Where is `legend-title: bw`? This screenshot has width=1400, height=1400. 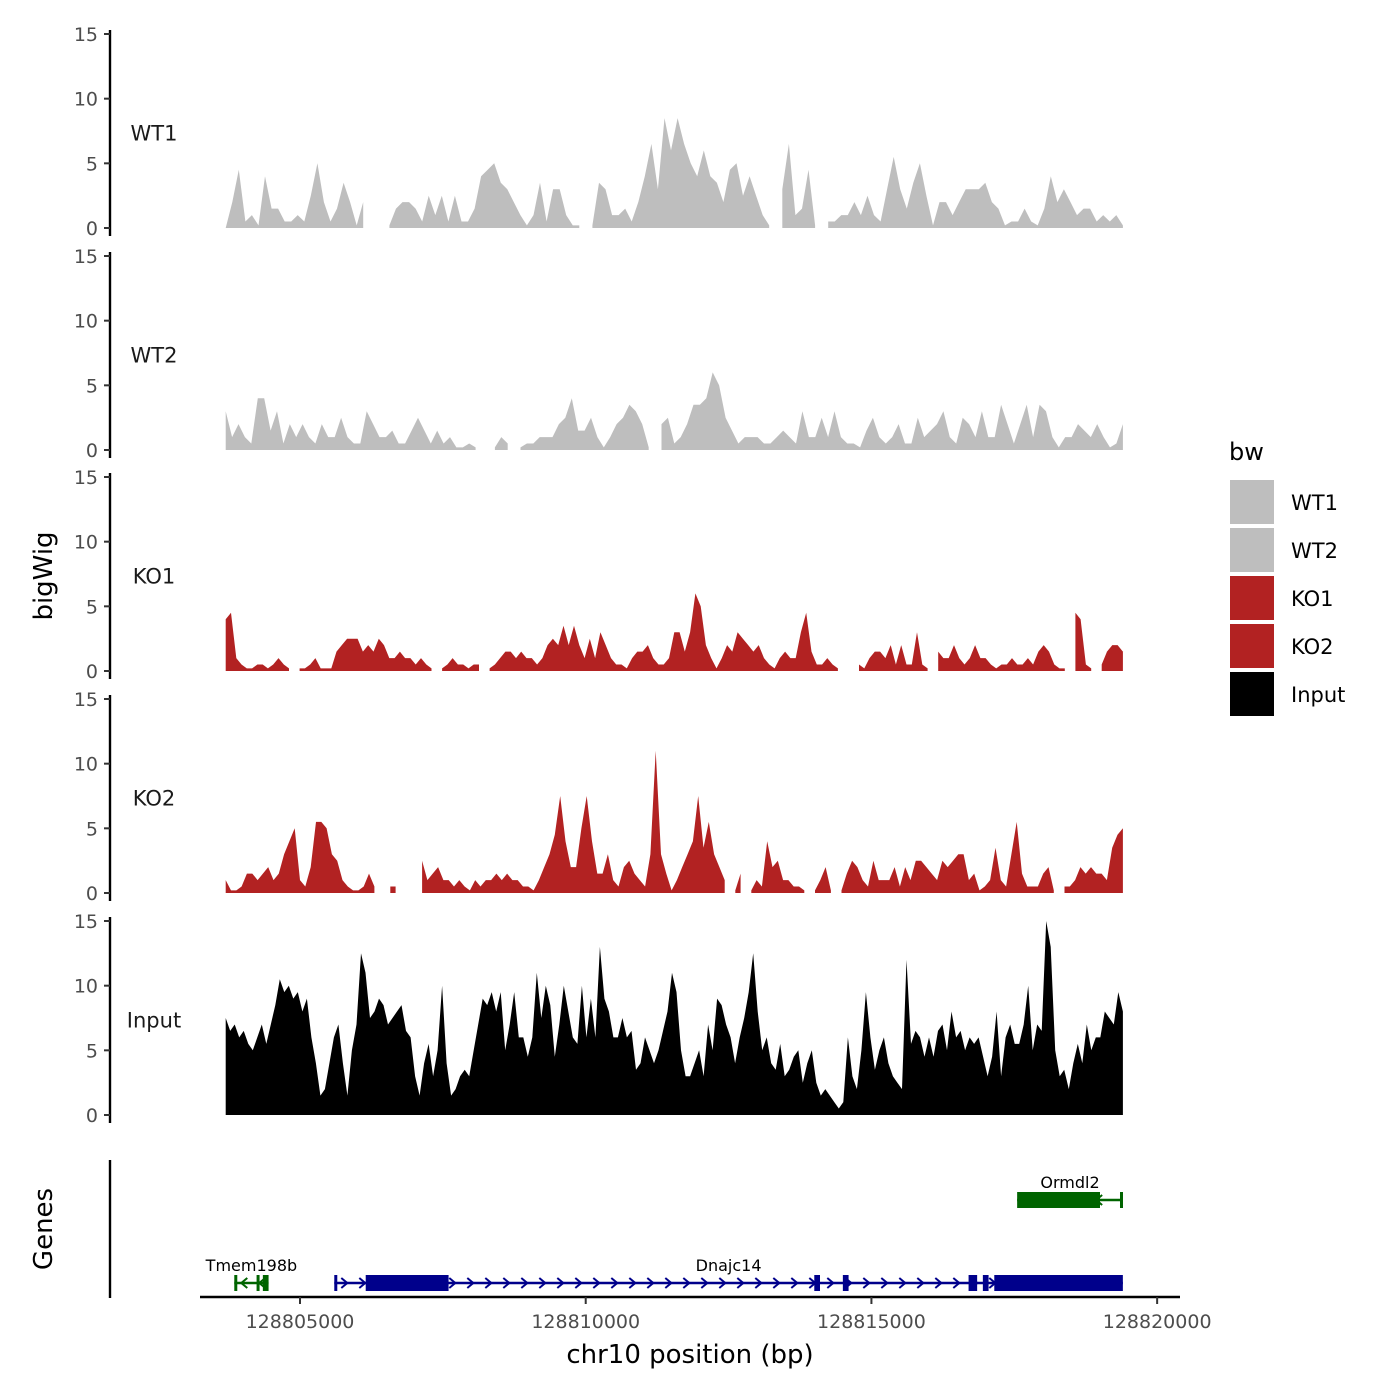 legend-title: bw is located at coordinates (1246, 452).